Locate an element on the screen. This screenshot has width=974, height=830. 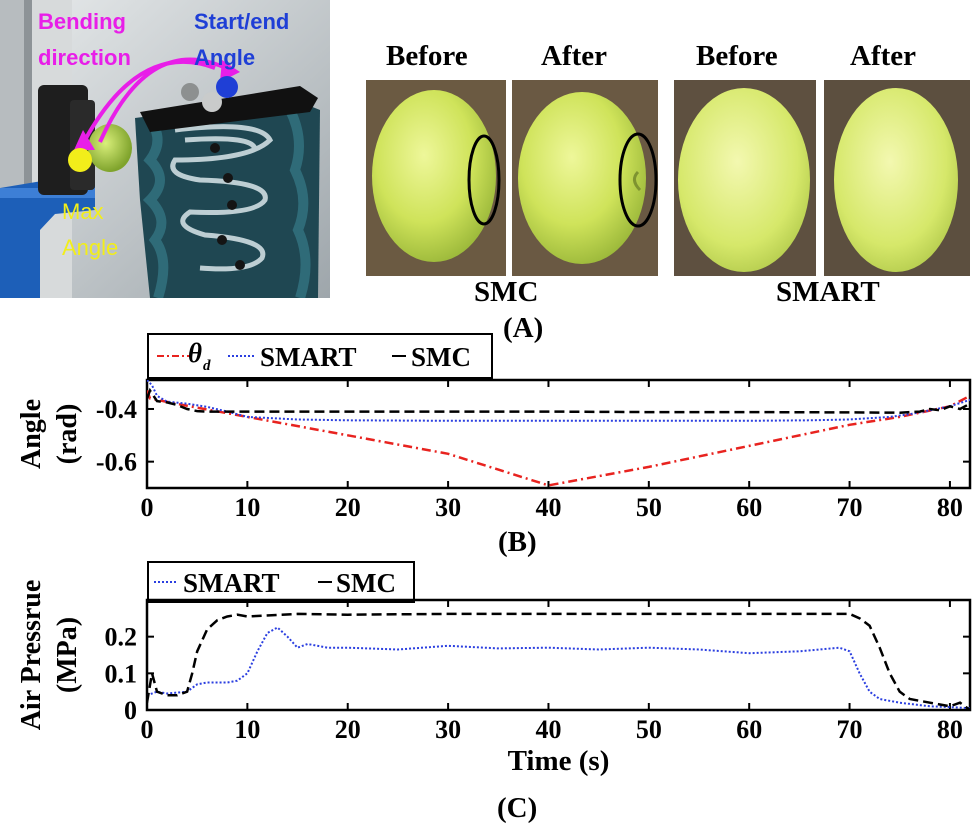
x-tick-label-0: 10 is located at coordinates (247, 507).